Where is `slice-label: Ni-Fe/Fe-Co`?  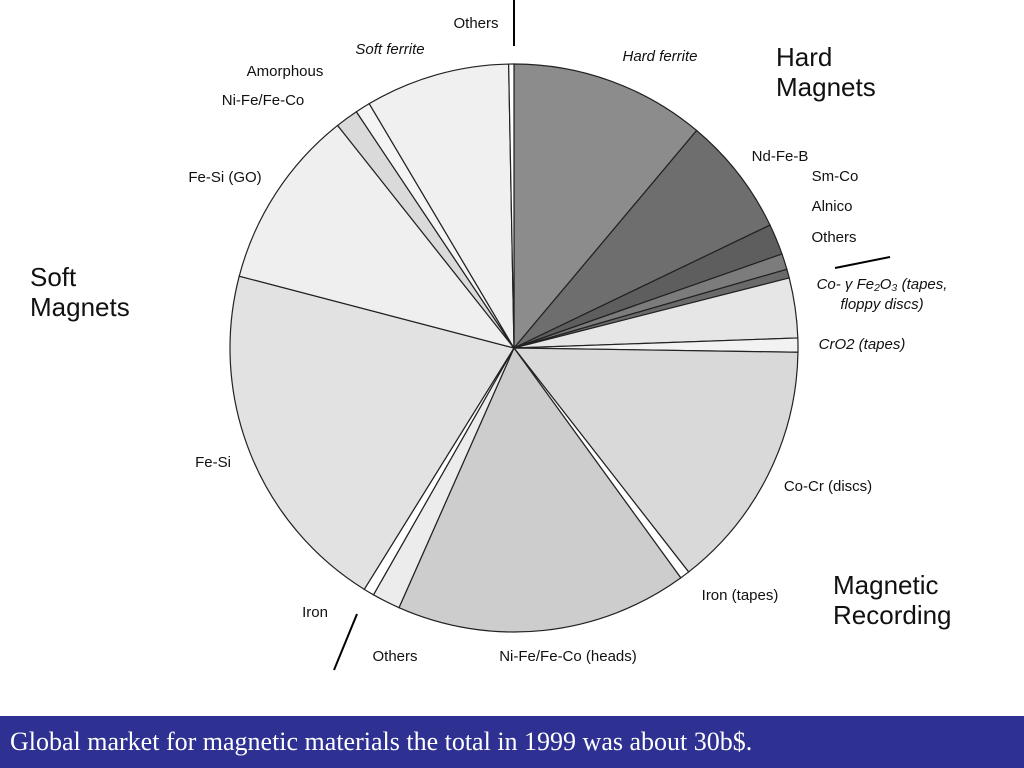 slice-label: Ni-Fe/Fe-Co is located at coordinates (263, 100).